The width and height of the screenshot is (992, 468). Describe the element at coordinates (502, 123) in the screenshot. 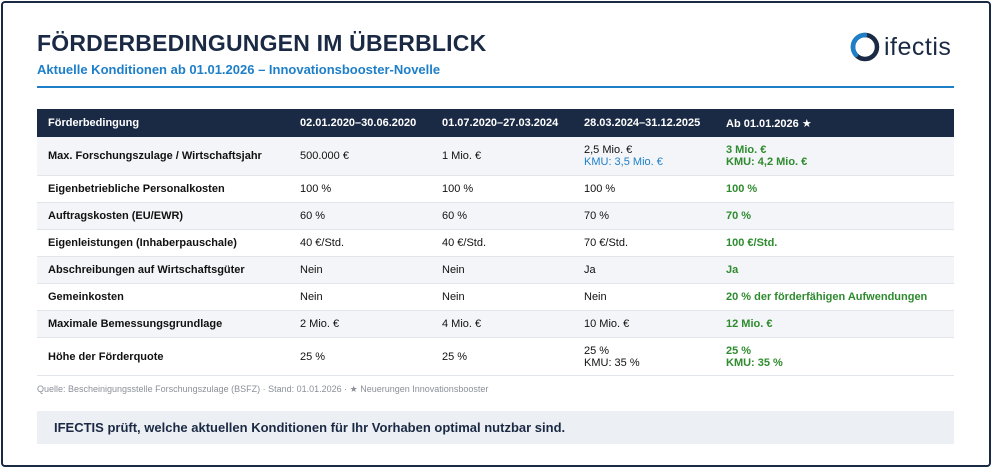

I see `header-period-2020-2024: 01.07.2020–27.03.2024` at that location.